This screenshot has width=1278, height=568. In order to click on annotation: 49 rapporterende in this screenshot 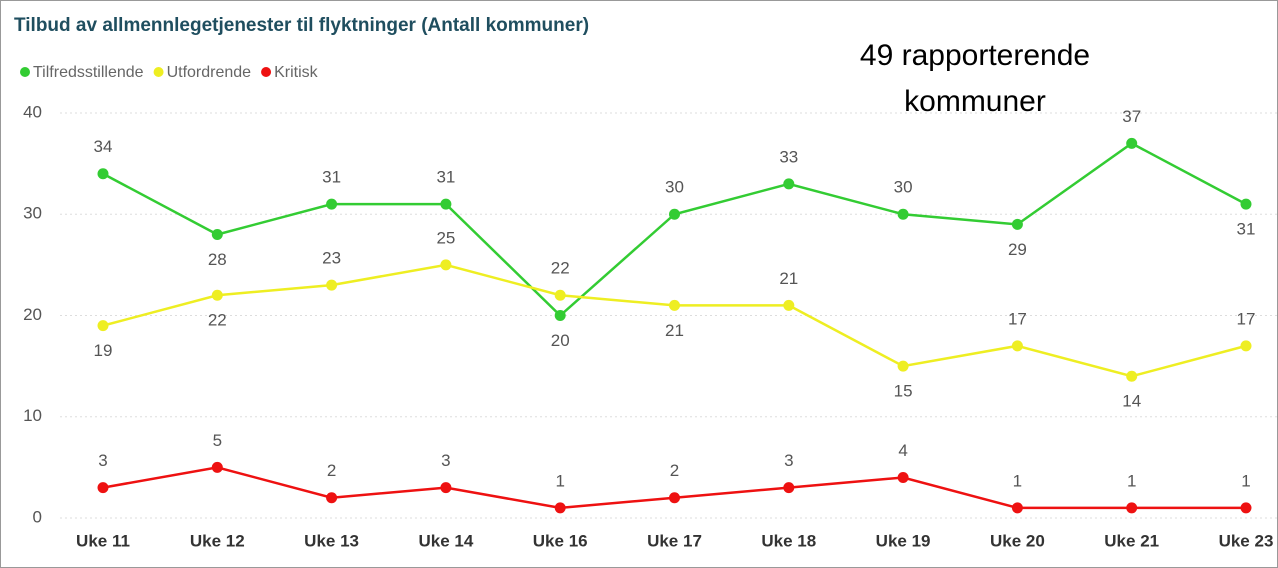, I will do `click(975, 55)`.